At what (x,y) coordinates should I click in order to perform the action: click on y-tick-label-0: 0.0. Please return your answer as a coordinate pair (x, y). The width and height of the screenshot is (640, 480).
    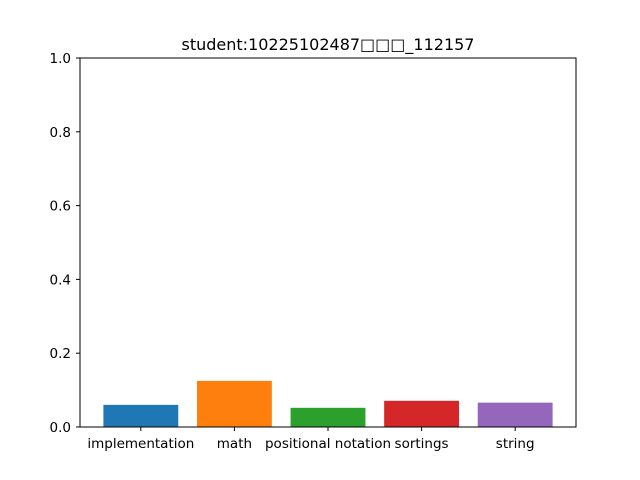
    Looking at the image, I should click on (60, 428).